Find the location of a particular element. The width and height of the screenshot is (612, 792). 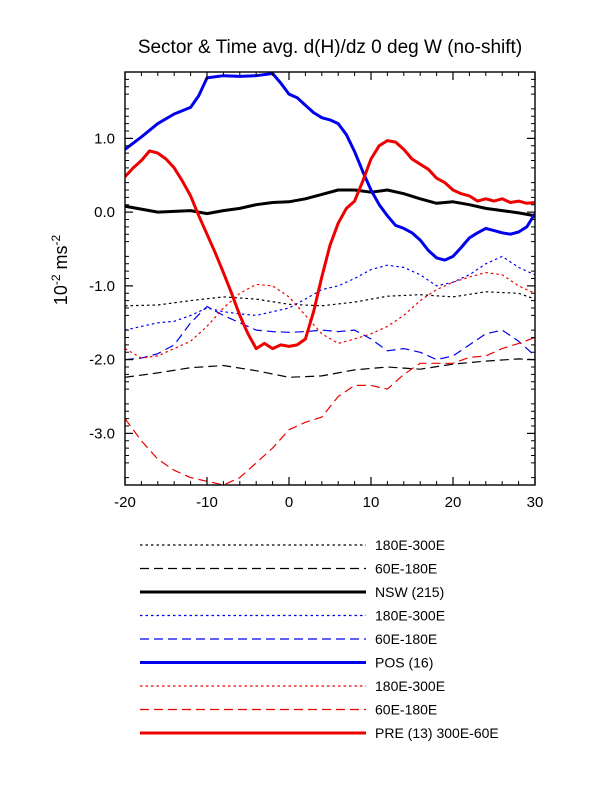

y-tick-label: -3.0 is located at coordinates (102, 433).